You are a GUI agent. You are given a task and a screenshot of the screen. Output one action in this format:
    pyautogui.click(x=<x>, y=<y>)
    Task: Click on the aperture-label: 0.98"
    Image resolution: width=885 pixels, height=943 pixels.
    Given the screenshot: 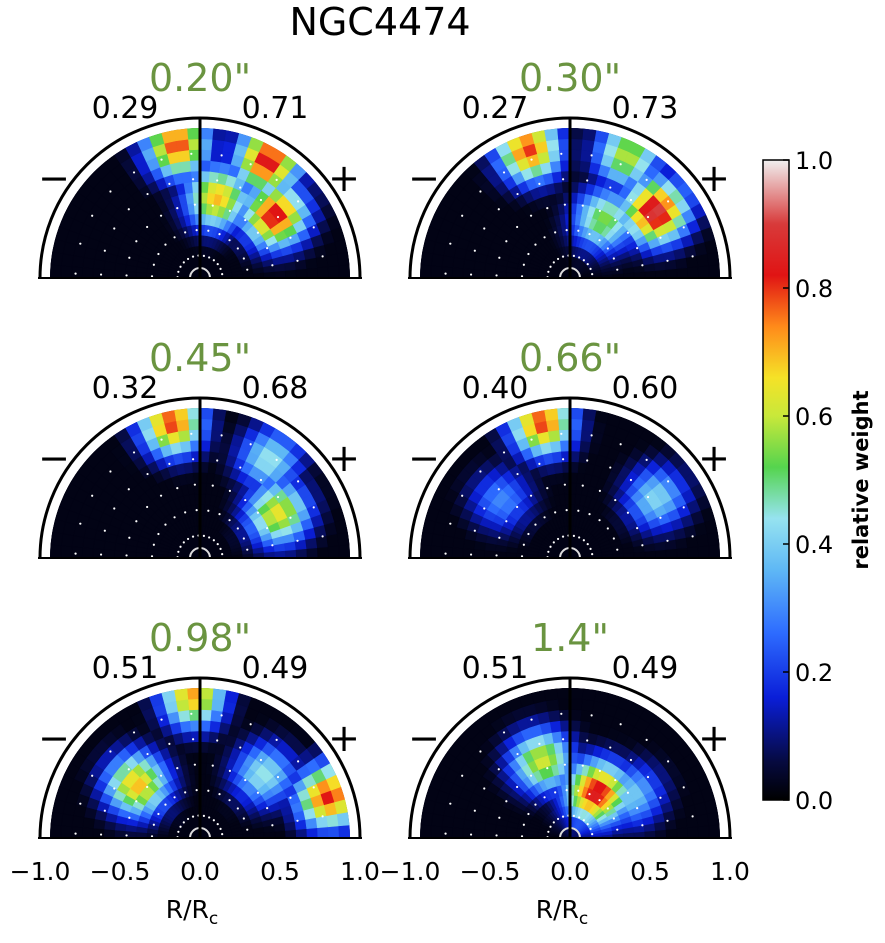 What is the action you would take?
    pyautogui.click(x=200, y=638)
    